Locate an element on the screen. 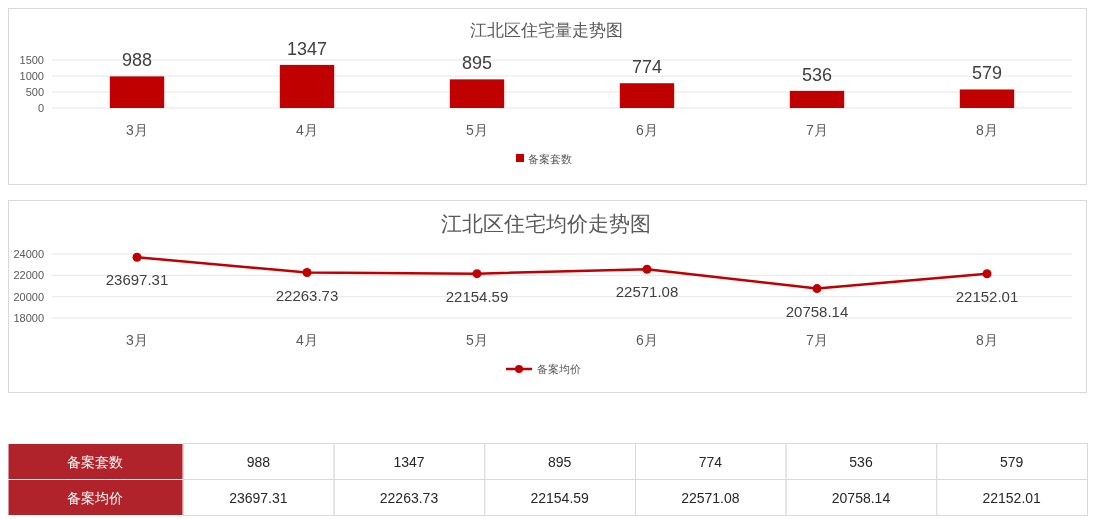 The height and width of the screenshot is (519, 1093). legend-label: 备案均价 is located at coordinates (559, 369).